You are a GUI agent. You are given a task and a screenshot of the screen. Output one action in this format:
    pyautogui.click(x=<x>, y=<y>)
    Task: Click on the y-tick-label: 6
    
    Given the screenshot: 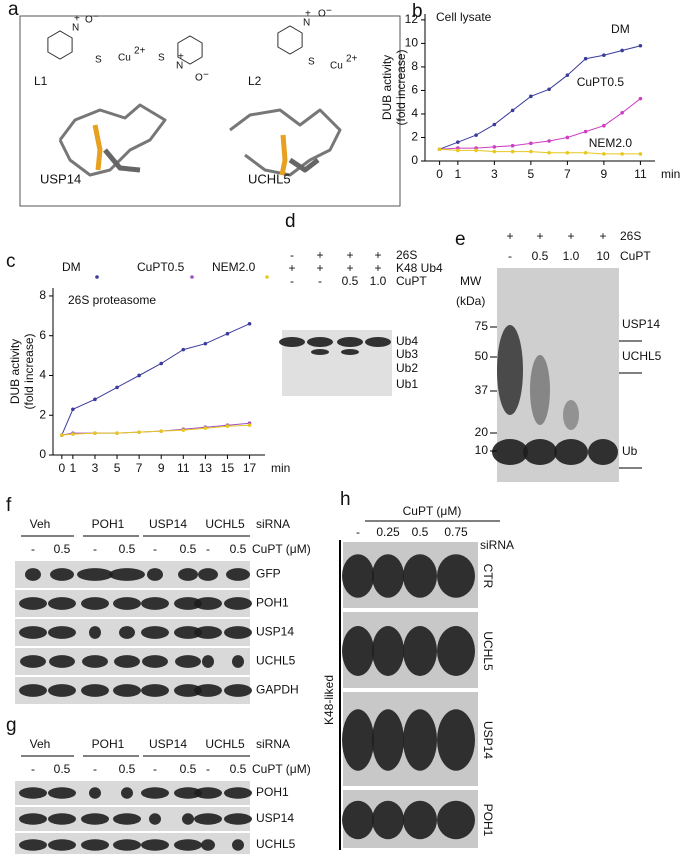 What is the action you would take?
    pyautogui.click(x=414, y=90)
    